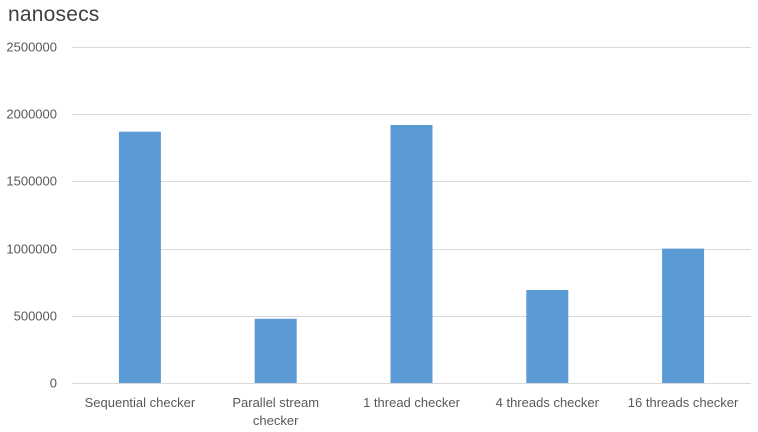 Image resolution: width=758 pixels, height=432 pixels. I want to click on x-category-label: Sequential checker, so click(140, 402).